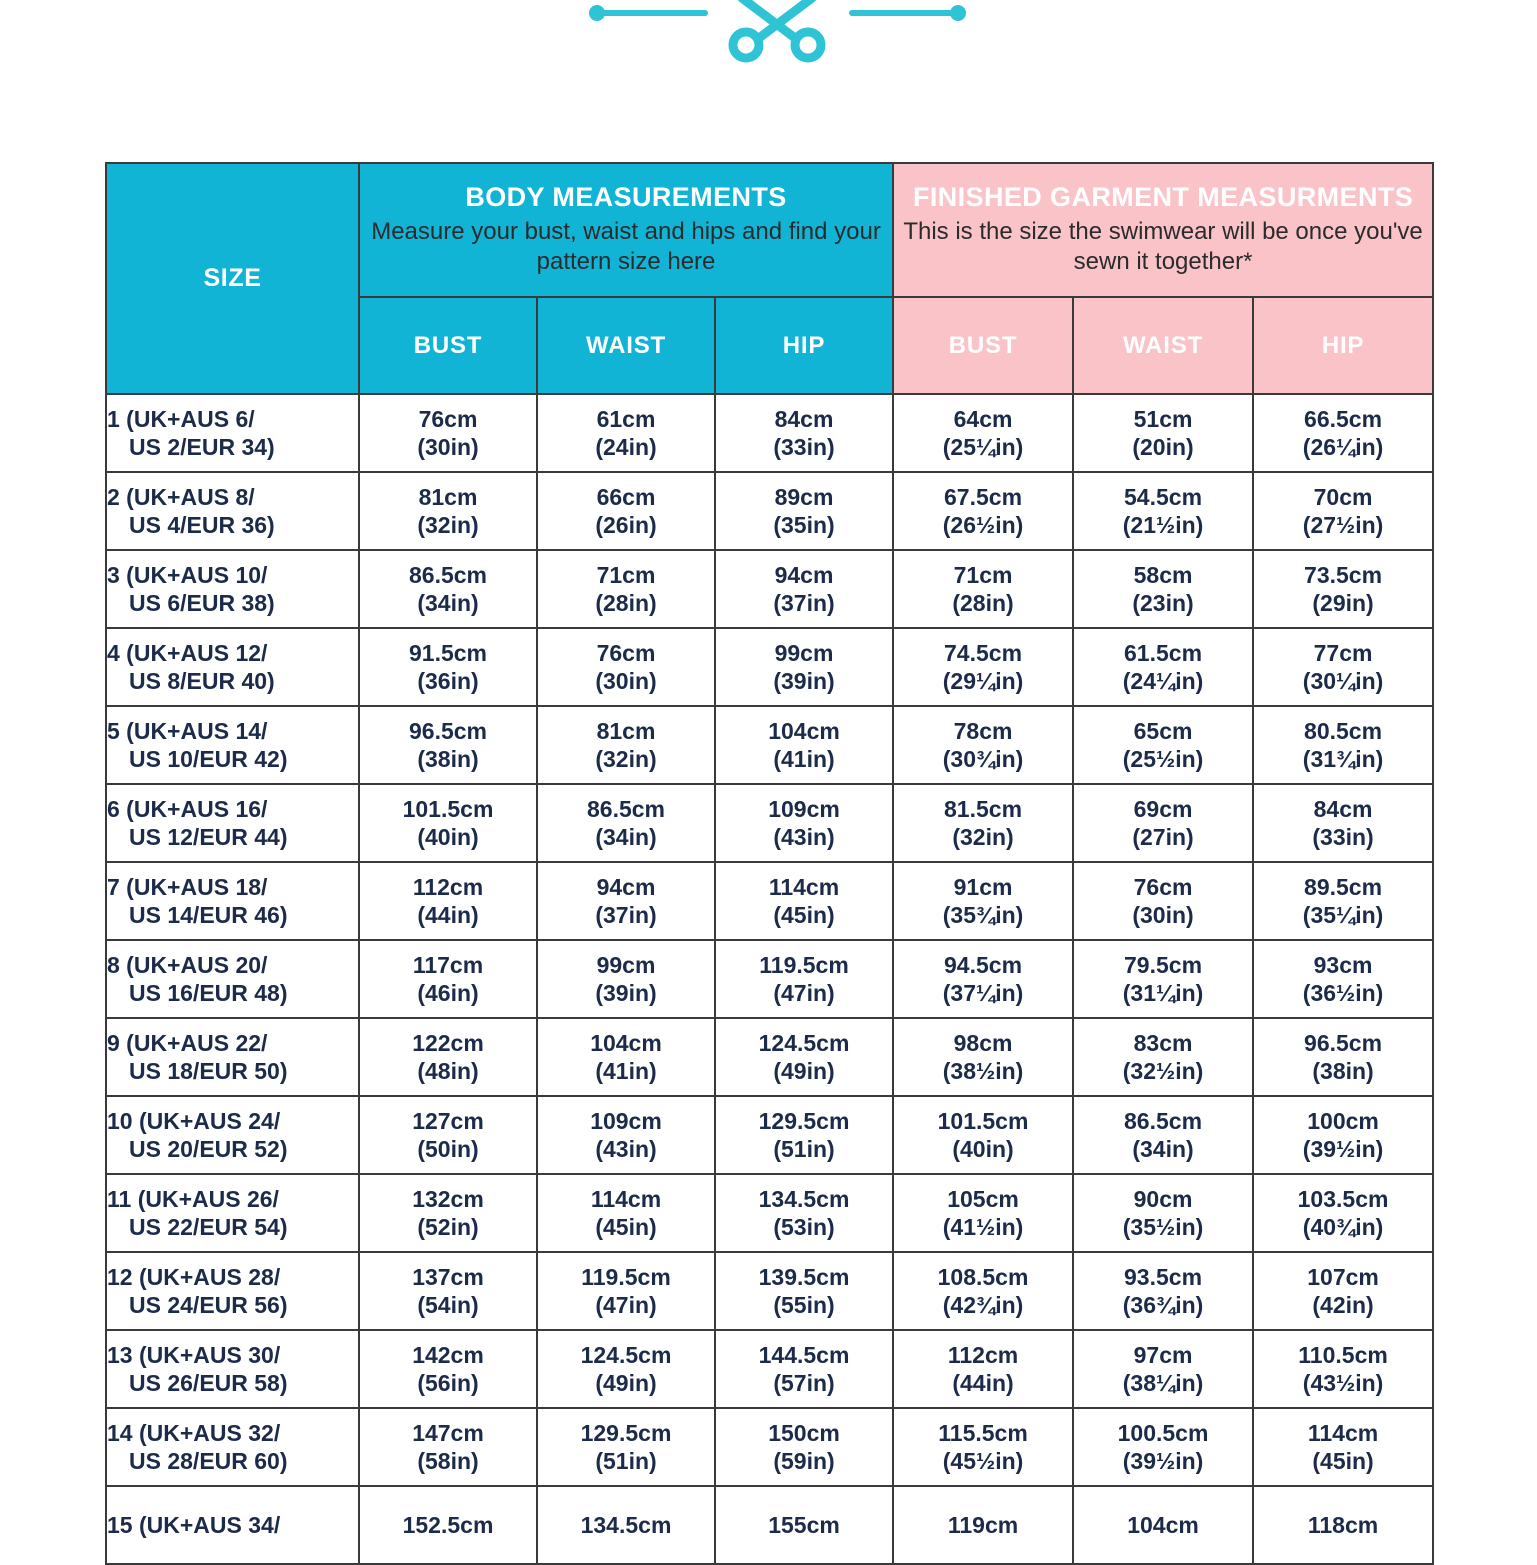  I want to click on cell-finished-bust: 112cm (44in), so click(983, 1369).